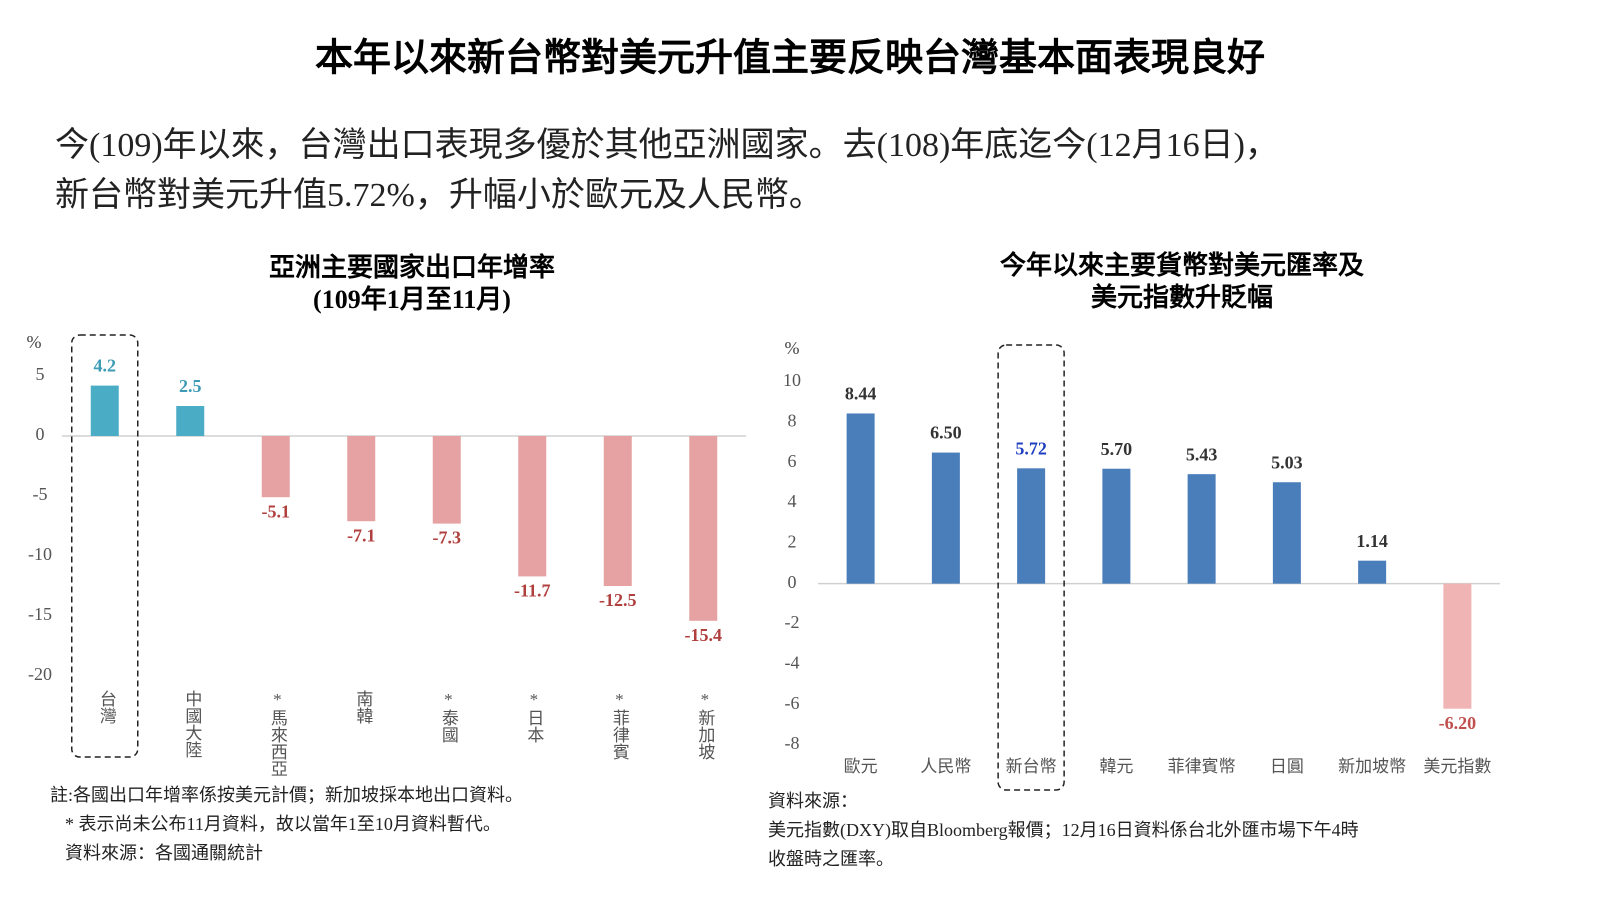  I want to click on x-tick-label: *馬來西亞, so click(278, 733).